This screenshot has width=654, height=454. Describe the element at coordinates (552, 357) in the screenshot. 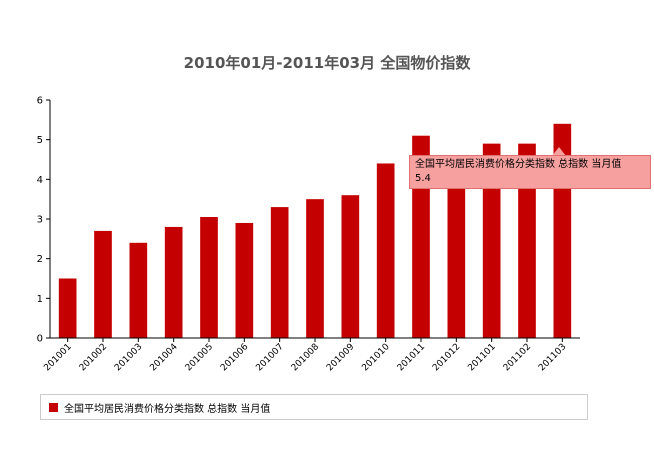

I see `x-tick-label: 201103` at that location.